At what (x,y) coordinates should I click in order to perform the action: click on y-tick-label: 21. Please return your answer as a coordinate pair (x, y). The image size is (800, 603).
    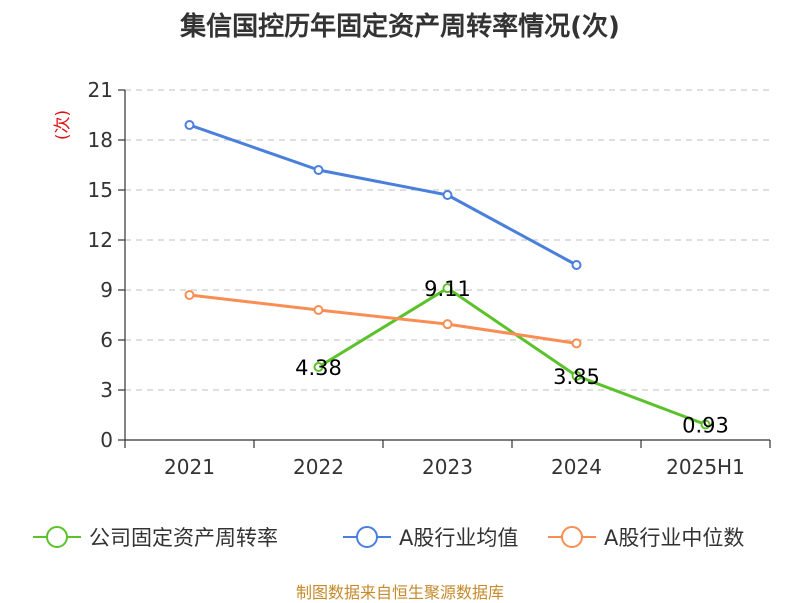
    Looking at the image, I should click on (100, 90).